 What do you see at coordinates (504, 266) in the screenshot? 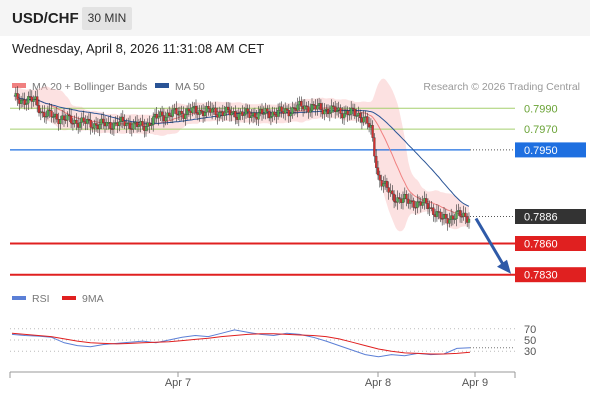
I see `forecast-arrow-head` at bounding box center [504, 266].